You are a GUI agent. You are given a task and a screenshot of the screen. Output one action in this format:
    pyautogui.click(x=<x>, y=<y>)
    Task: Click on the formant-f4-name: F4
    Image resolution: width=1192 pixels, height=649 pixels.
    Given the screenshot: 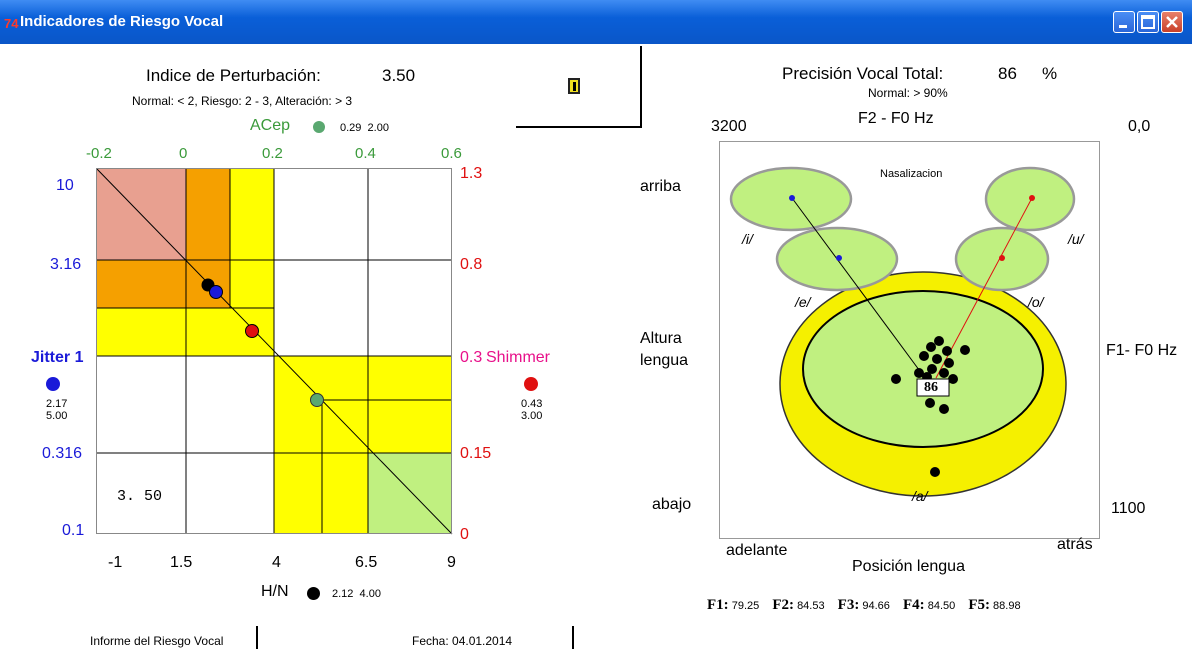 What is the action you would take?
    pyautogui.click(x=911, y=605)
    